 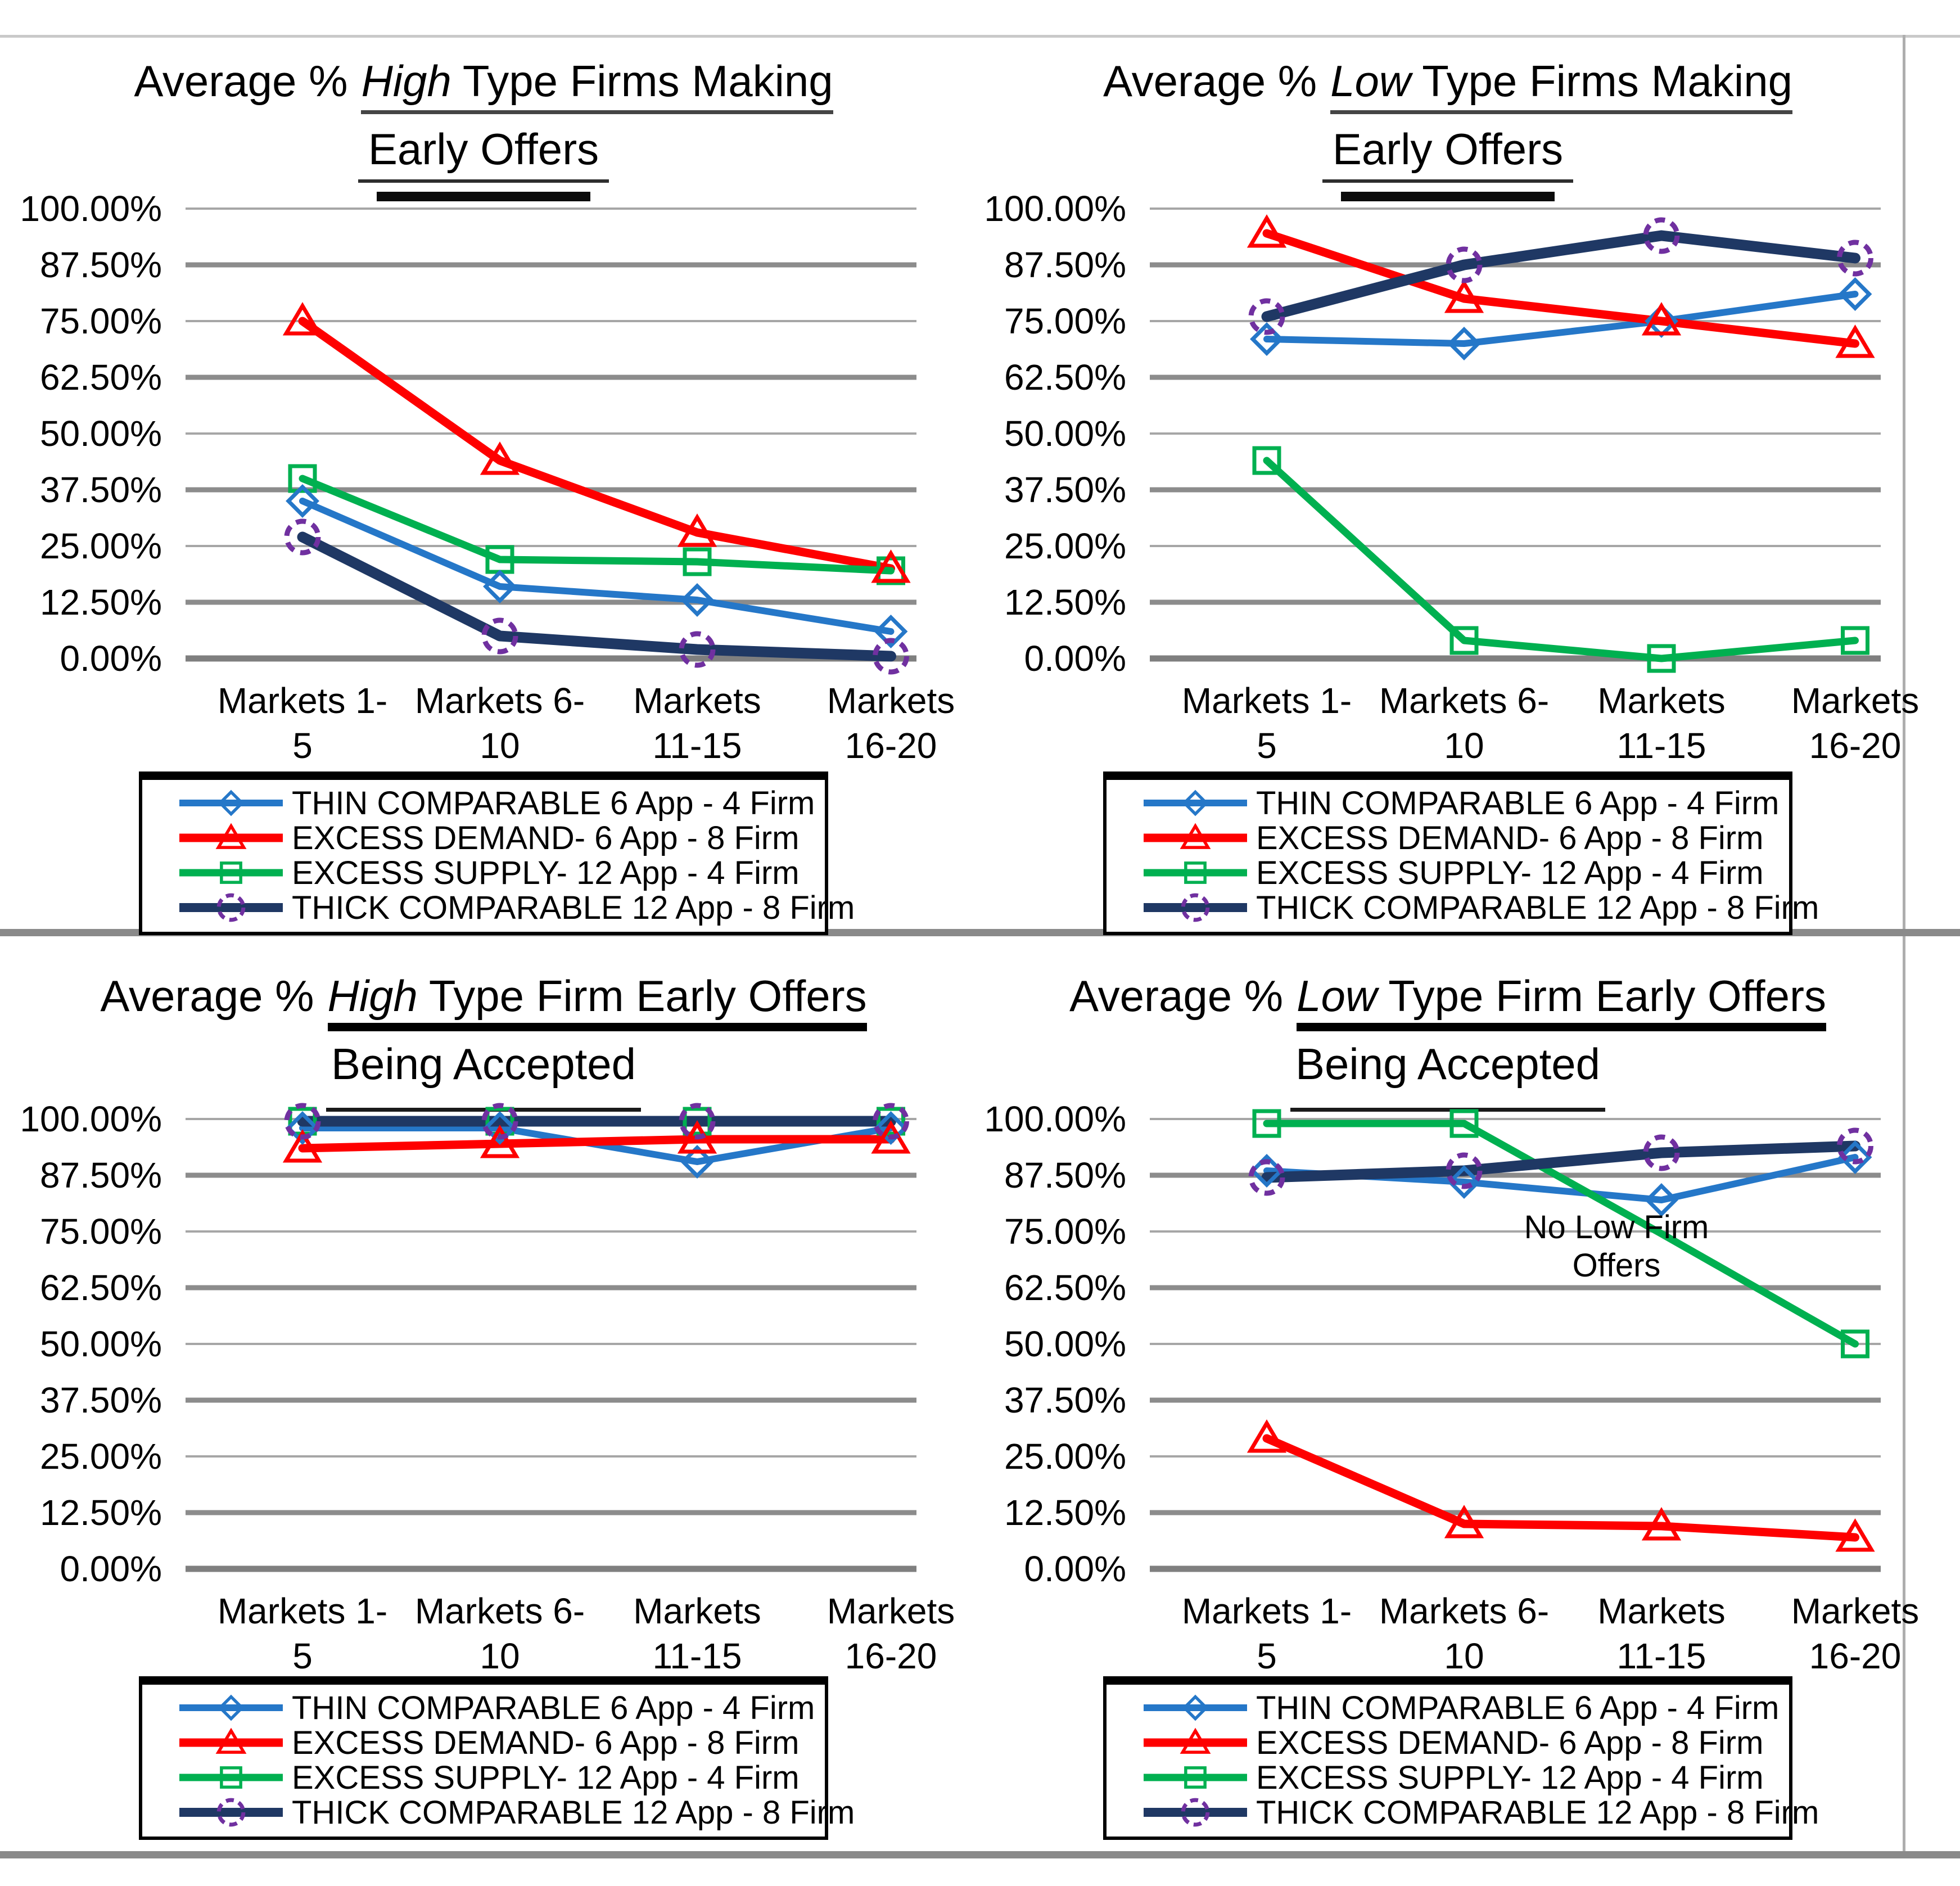 I want to click on chart-title-line1: Average % High Type Firm Early Offers, so click(x=483, y=1000).